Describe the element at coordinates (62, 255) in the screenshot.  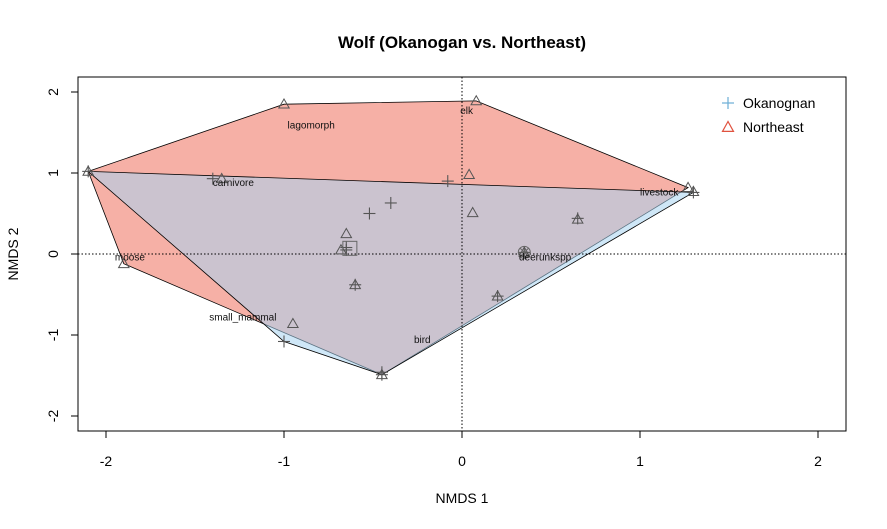
I see `y-axis: -2 -1 0 1 2` at that location.